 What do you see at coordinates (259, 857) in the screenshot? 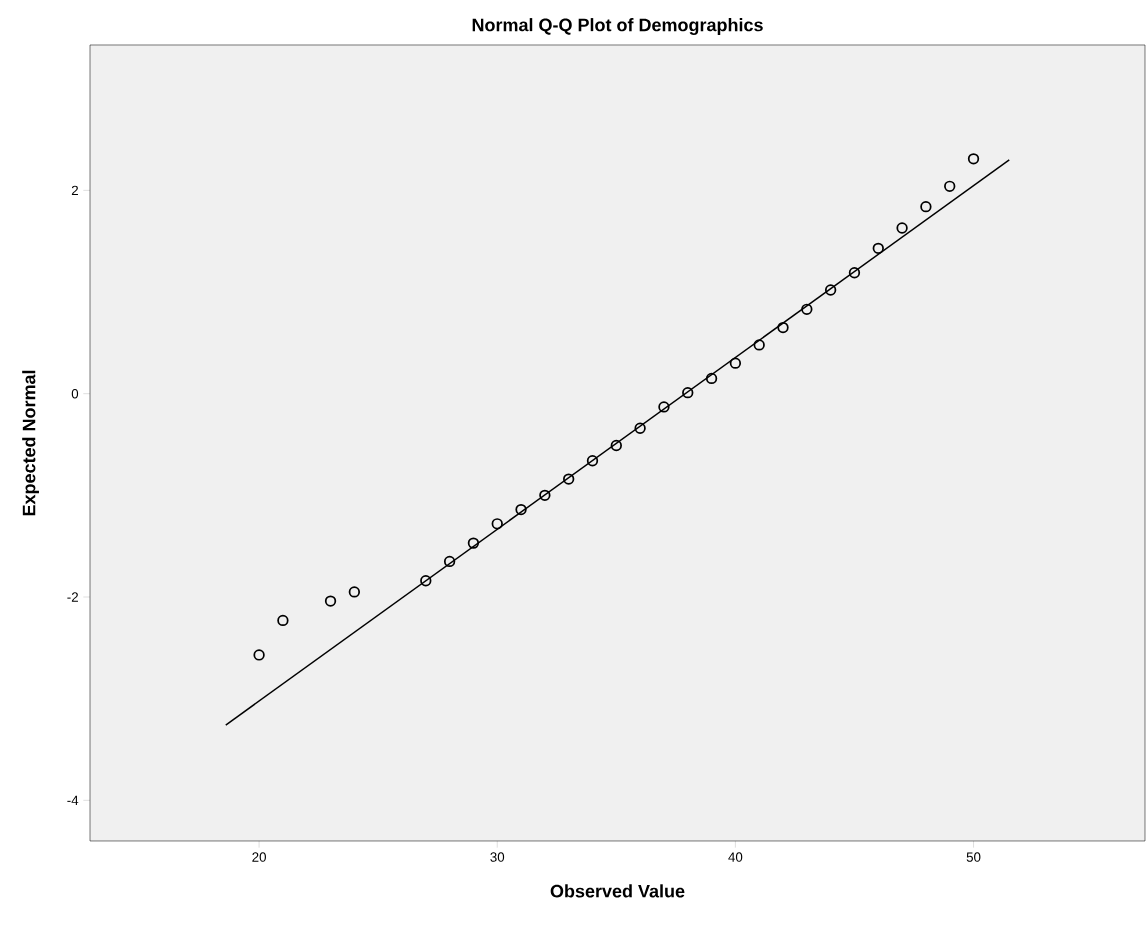
I see `x-tick-label: 20` at bounding box center [259, 857].